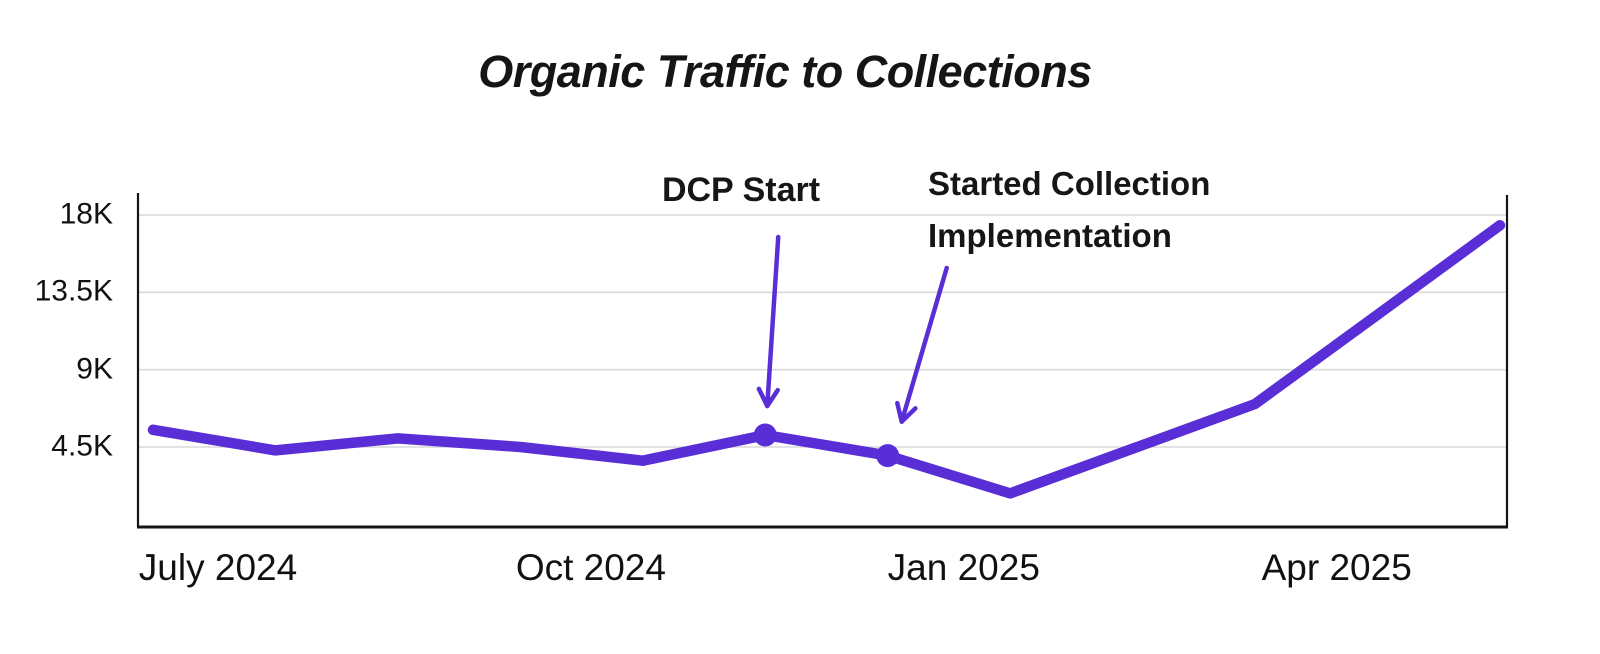 The height and width of the screenshot is (654, 1600). What do you see at coordinates (73, 291) in the screenshot?
I see `y-axis-tick-label: 13.5K` at bounding box center [73, 291].